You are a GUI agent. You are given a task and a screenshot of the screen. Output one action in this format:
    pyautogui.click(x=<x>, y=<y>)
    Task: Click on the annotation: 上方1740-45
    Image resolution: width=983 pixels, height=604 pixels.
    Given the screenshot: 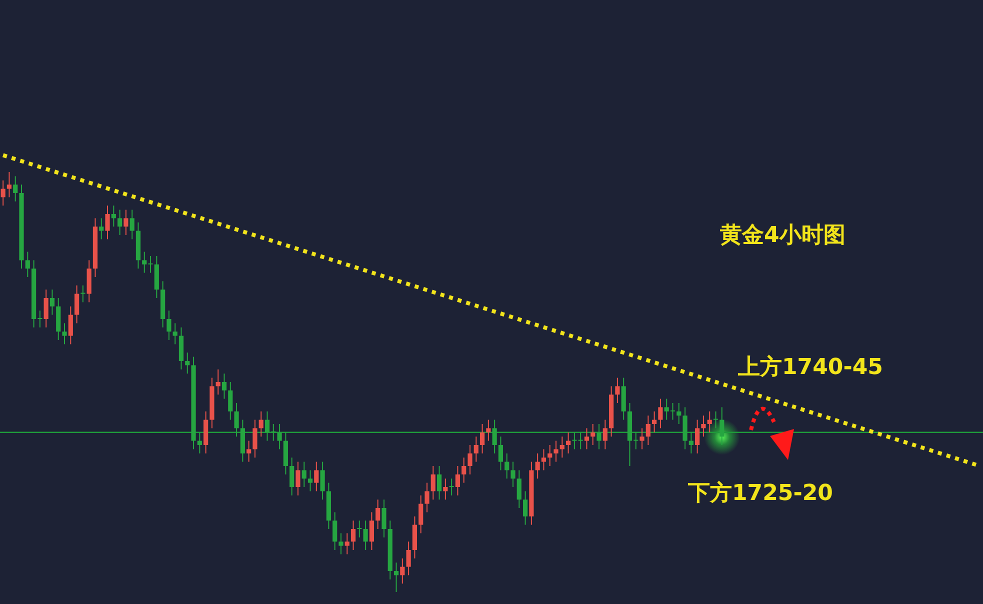 What is the action you would take?
    pyautogui.click(x=810, y=368)
    